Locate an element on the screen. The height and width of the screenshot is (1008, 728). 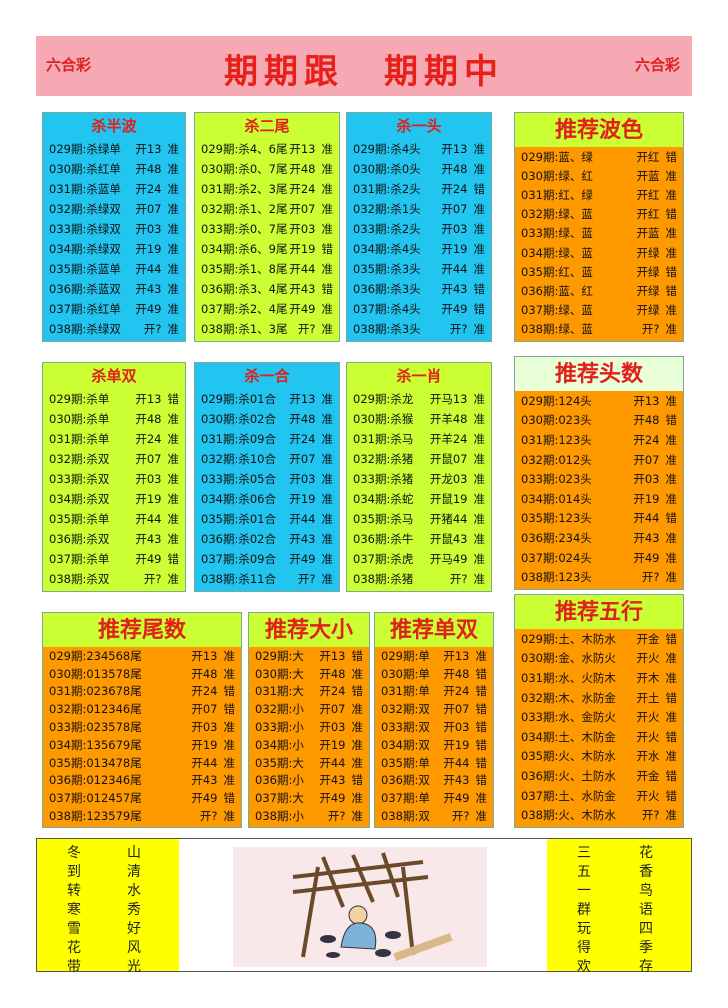
pick: 038期:火、木防水 is located at coordinates (568, 815).